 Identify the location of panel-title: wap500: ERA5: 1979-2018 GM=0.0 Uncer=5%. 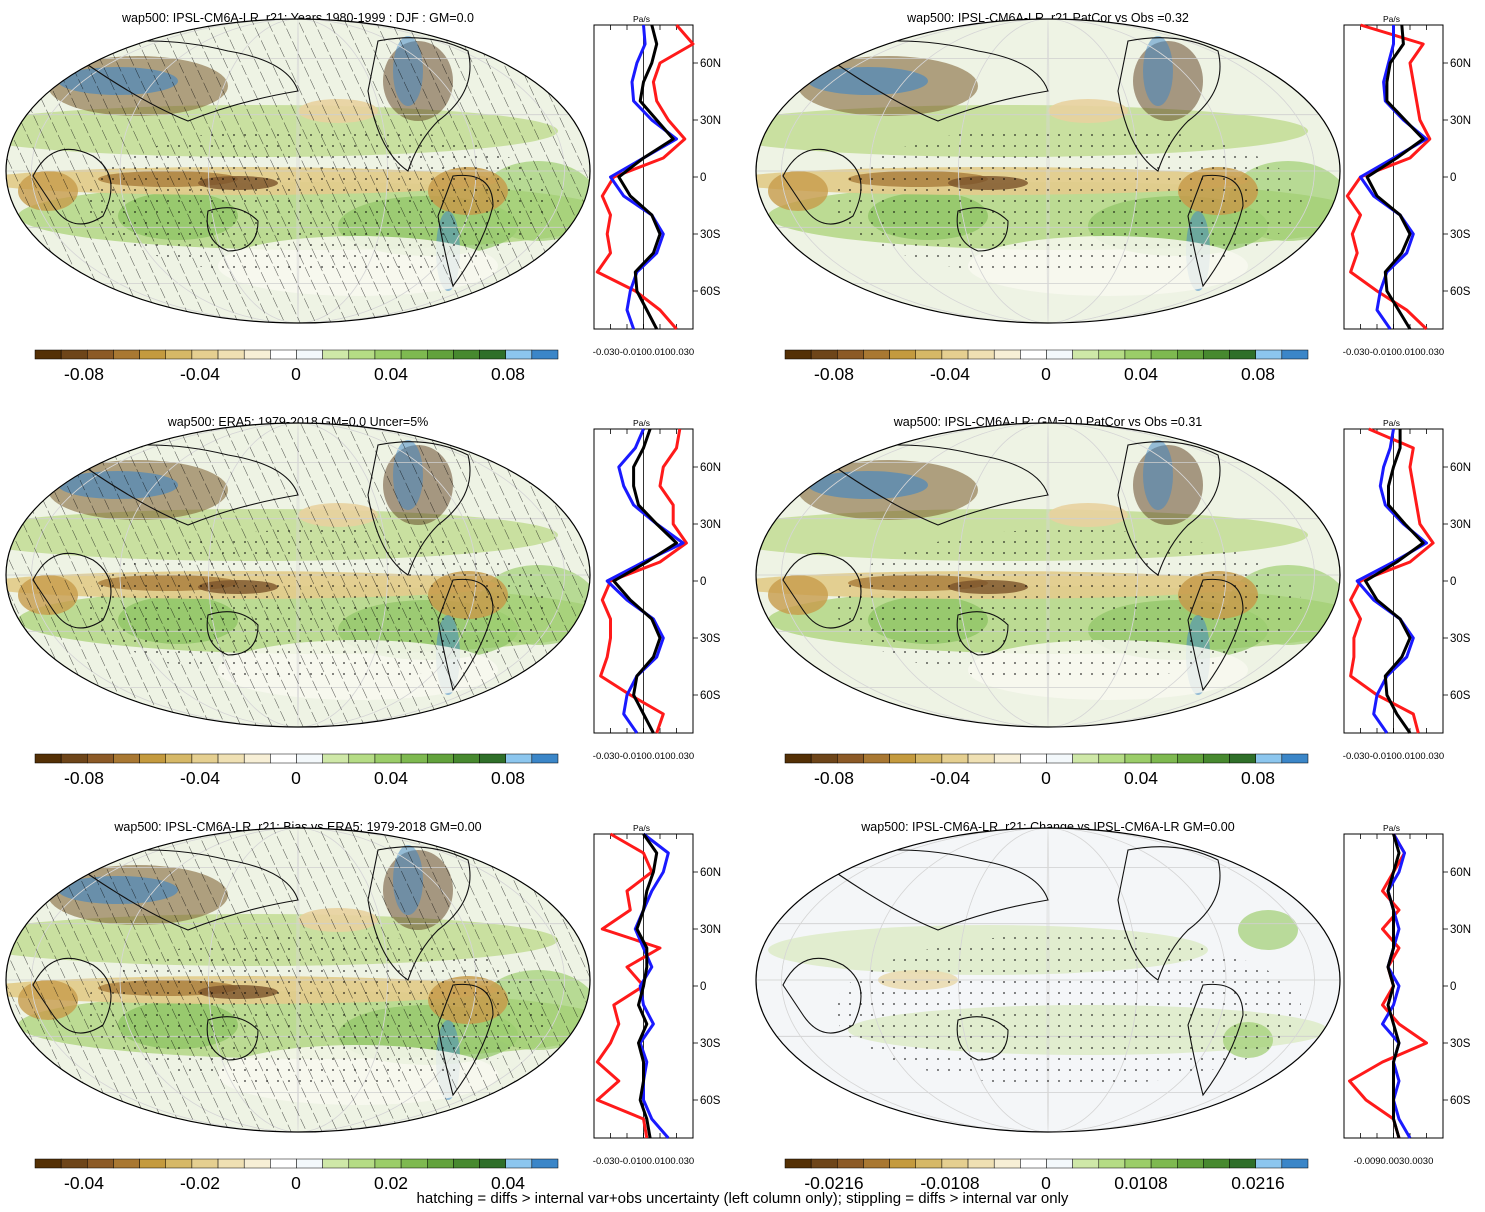
(298, 422).